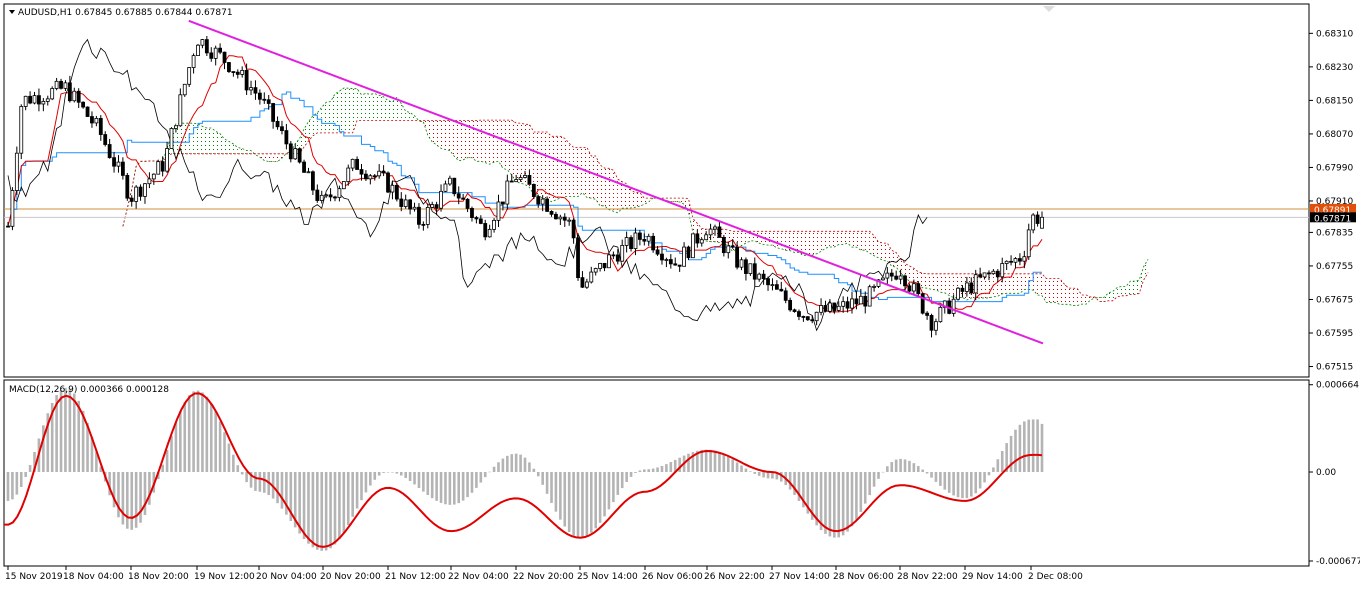  What do you see at coordinates (1337, 386) in the screenshot?
I see `macd-tick-label: 0.000664` at bounding box center [1337, 386].